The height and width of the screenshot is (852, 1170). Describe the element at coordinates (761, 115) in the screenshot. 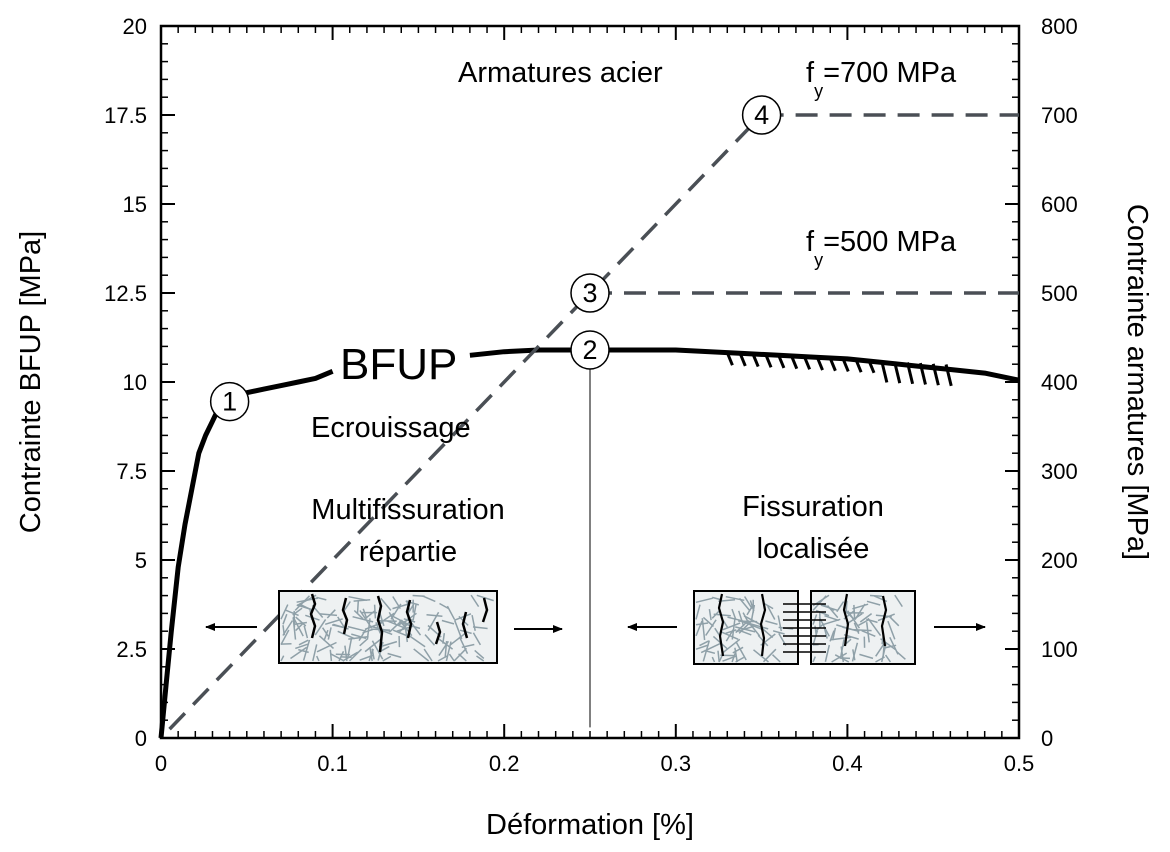

I see `marker-4: 4` at that location.